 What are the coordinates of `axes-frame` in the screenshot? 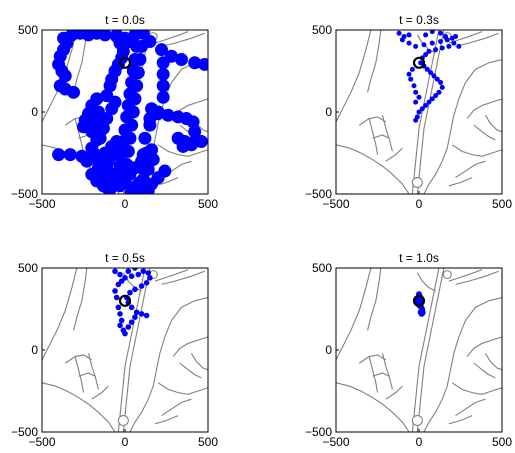 It's located at (125, 350).